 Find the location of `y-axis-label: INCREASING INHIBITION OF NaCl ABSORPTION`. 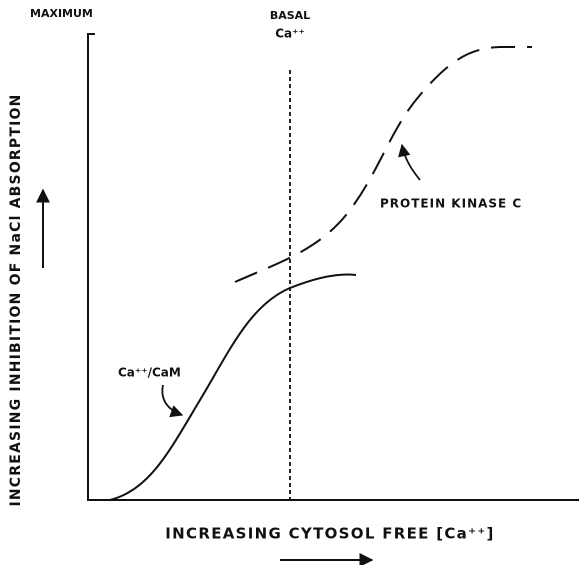

y-axis-label: INCREASING INHIBITION OF NaCl ABSORPTION is located at coordinates (16, 299).